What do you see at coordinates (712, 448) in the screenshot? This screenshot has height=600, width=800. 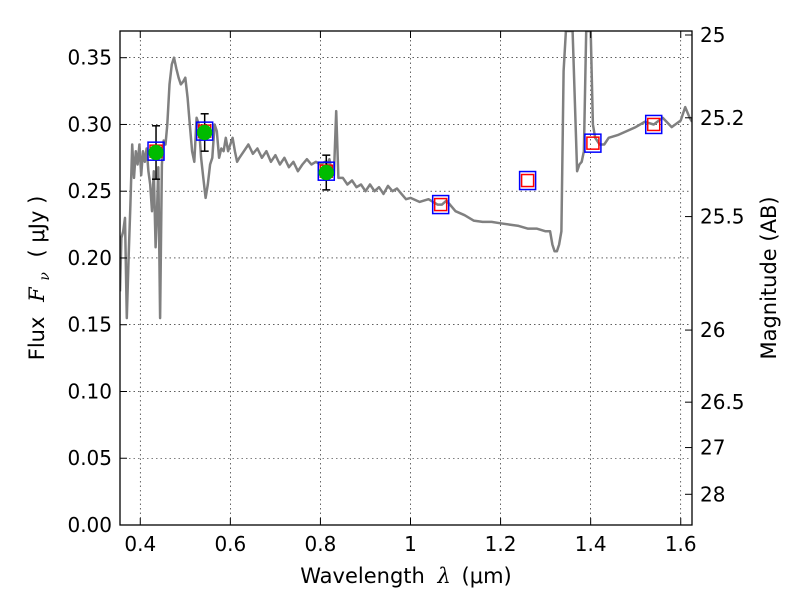 I see `y2-tick-label: 27` at bounding box center [712, 448].